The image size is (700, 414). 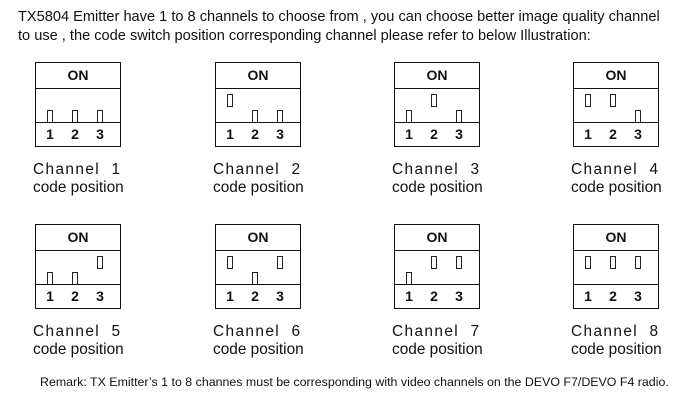 What do you see at coordinates (615, 331) in the screenshot?
I see `channel-label: Channel 8` at bounding box center [615, 331].